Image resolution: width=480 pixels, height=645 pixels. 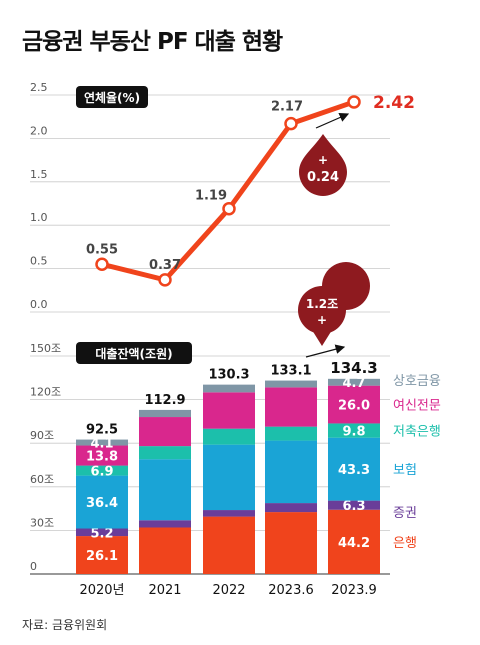 I want to click on bar-chart-label: 대출잔액(조원), so click(x=133, y=353).